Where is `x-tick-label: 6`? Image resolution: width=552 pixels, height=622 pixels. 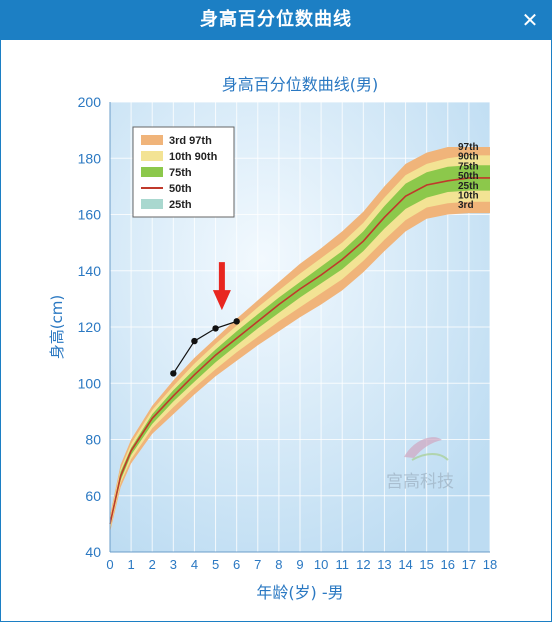 x-tick-label: 6 is located at coordinates (236, 564).